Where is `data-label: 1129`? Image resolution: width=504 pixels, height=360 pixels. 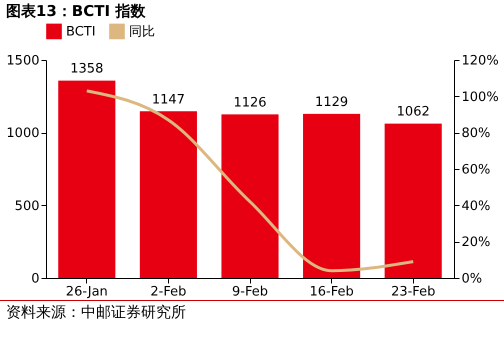 data-label: 1129 is located at coordinates (331, 102).